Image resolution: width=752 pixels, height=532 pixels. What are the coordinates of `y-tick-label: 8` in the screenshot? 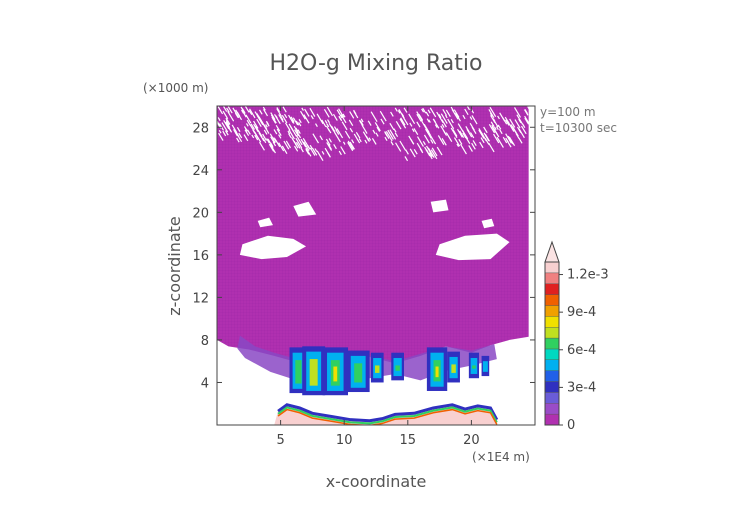 It's located at (205, 341).